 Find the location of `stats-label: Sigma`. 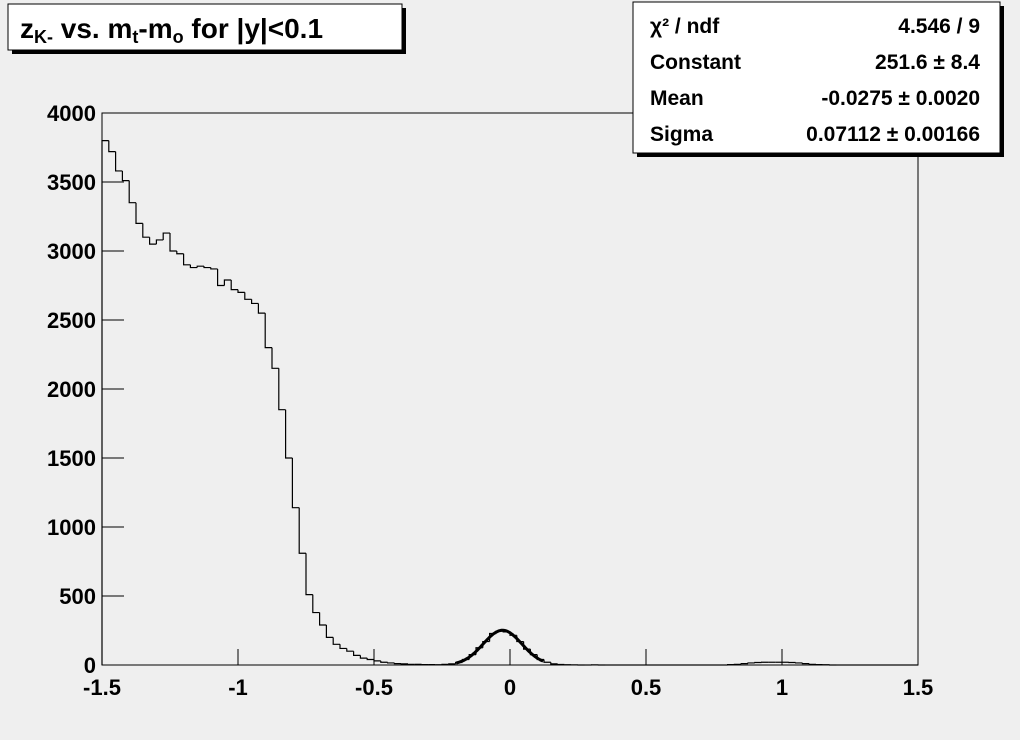

stats-label: Sigma is located at coordinates (681, 134).